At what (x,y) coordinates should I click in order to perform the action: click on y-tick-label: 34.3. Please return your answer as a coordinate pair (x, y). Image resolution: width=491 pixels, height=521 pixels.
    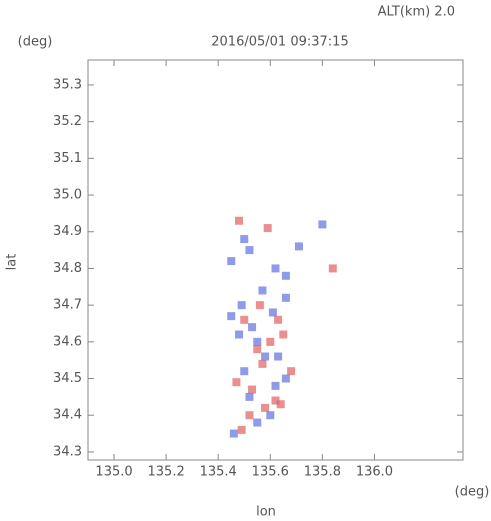
    Looking at the image, I should click on (67, 451).